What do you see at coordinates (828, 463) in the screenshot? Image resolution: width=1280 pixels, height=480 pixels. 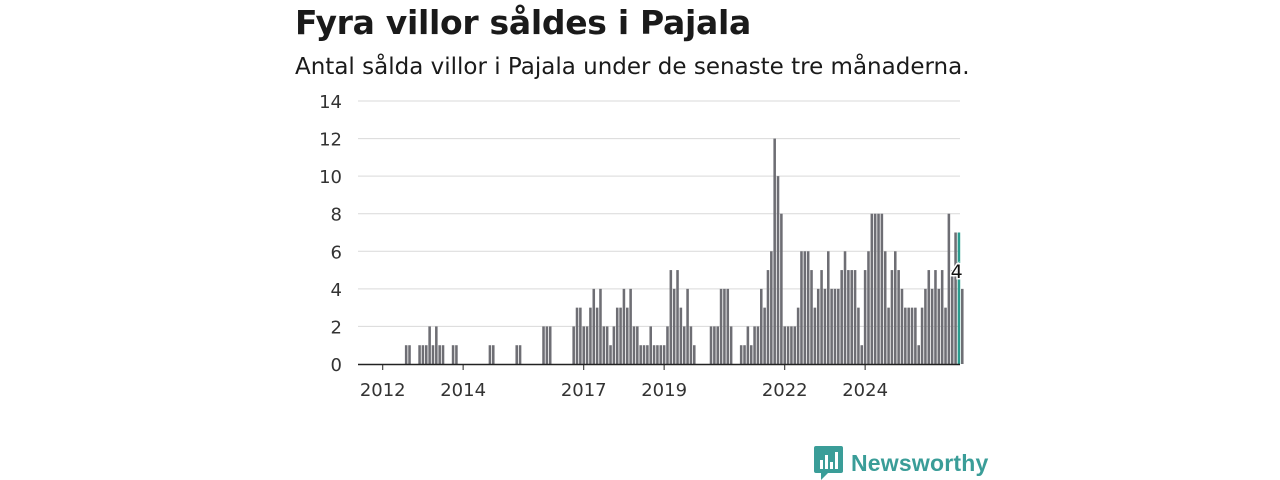 I see `newsworthy-logo-icon` at bounding box center [828, 463].